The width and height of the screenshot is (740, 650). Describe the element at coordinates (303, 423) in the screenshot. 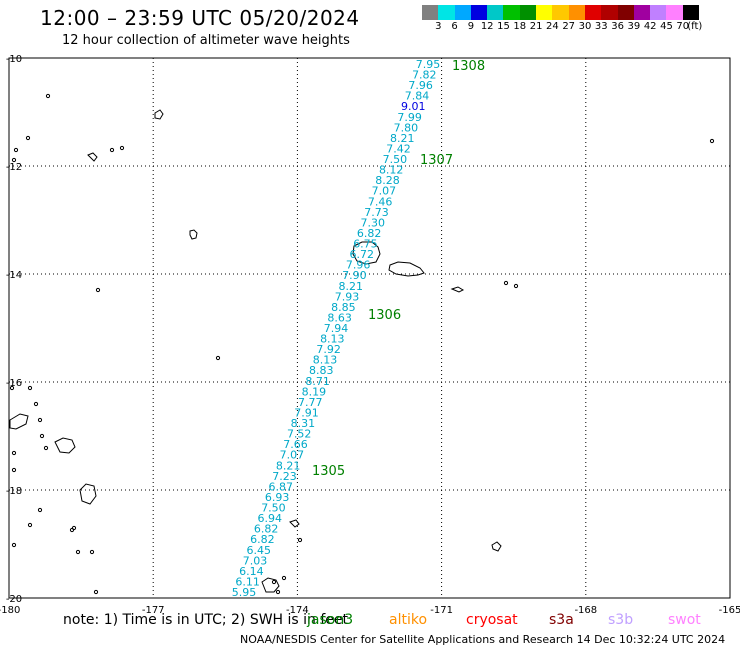

I see `wave-height-value: 8.31` at that location.